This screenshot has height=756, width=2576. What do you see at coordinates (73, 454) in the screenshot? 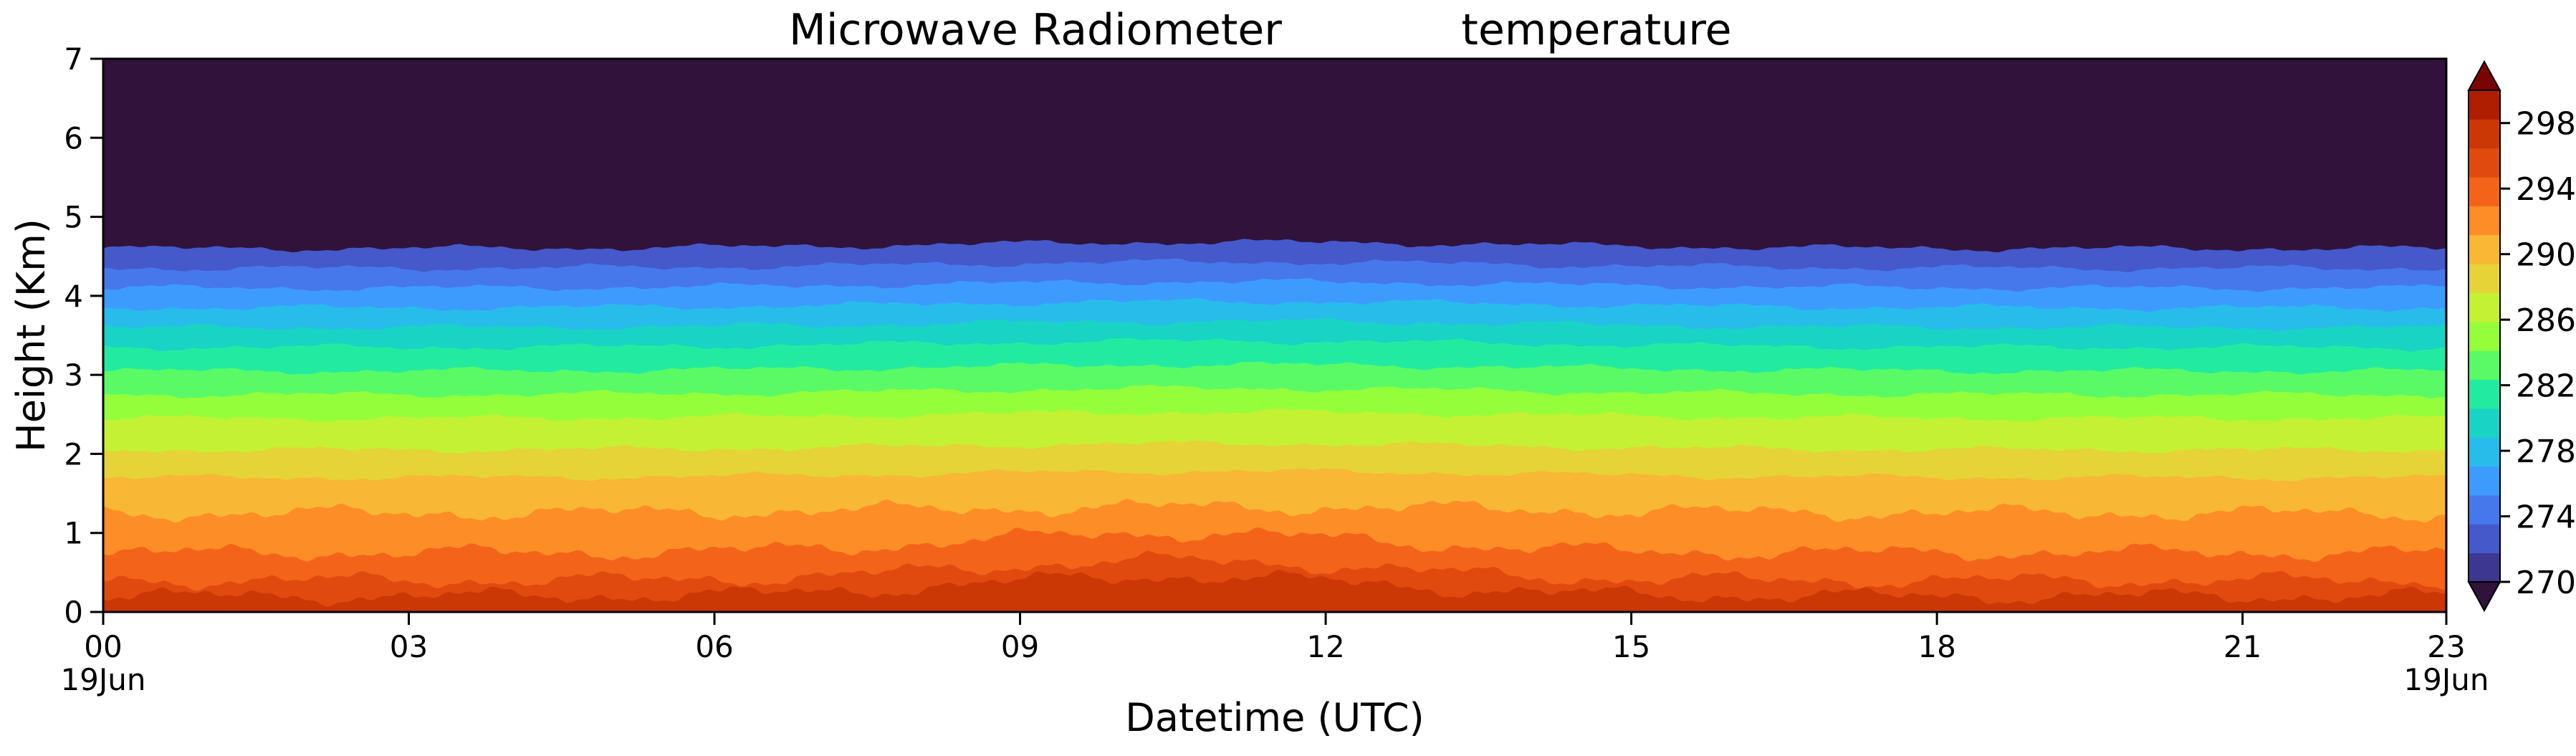
I see `y-tick-label: 2` at bounding box center [73, 454].